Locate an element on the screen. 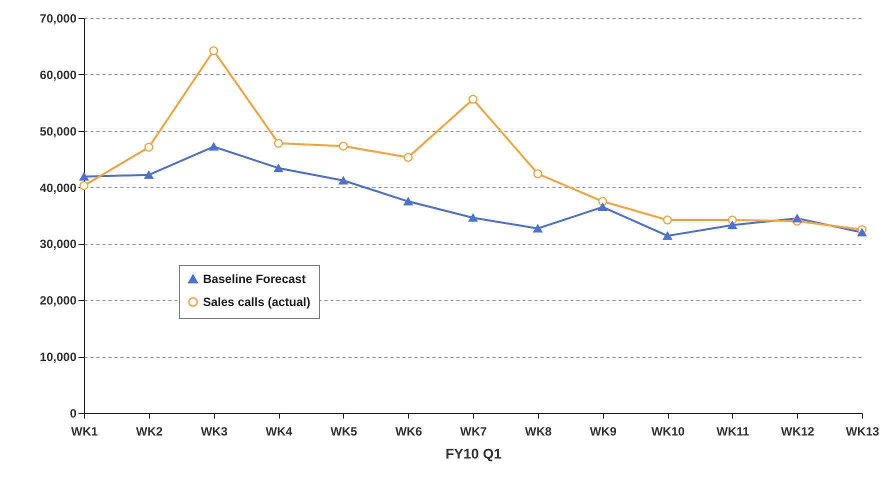  y-tick-label: 20,000 is located at coordinates (58, 301).